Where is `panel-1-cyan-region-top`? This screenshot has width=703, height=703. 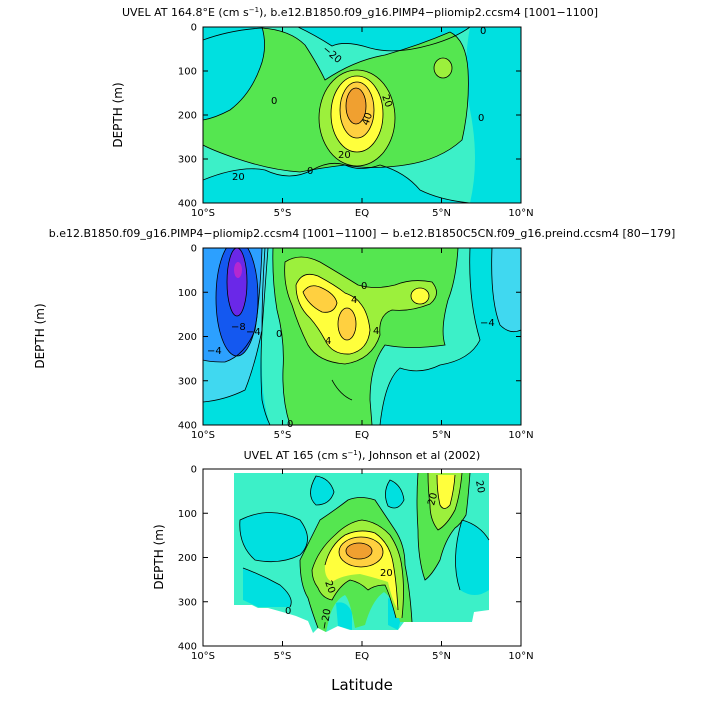
panel-1-cyan-region-top is located at coordinates (336, 39).